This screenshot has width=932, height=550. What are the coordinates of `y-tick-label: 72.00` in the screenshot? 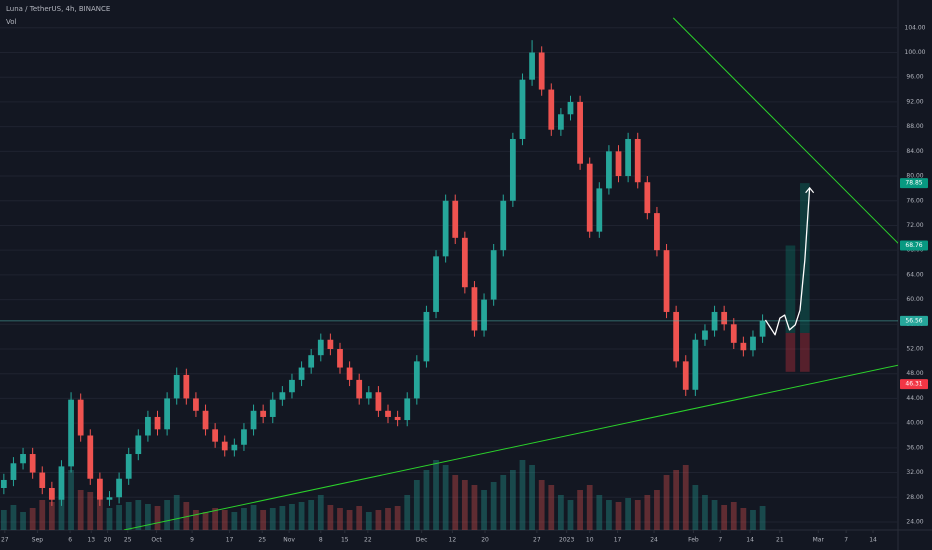 It's located at (914, 225).